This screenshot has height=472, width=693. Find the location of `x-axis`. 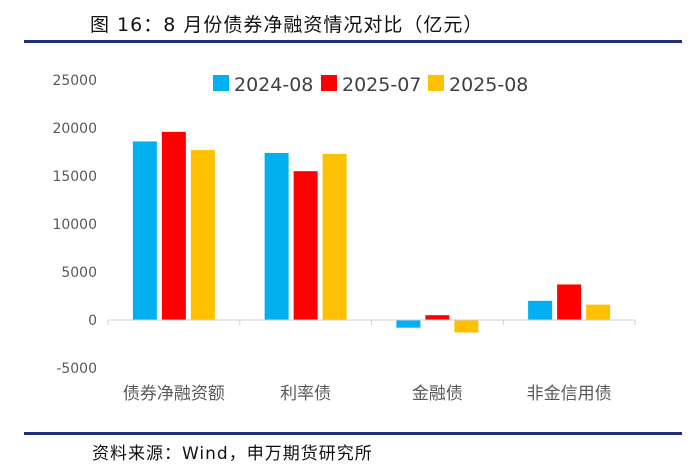

x-axis is located at coordinates (371, 322).